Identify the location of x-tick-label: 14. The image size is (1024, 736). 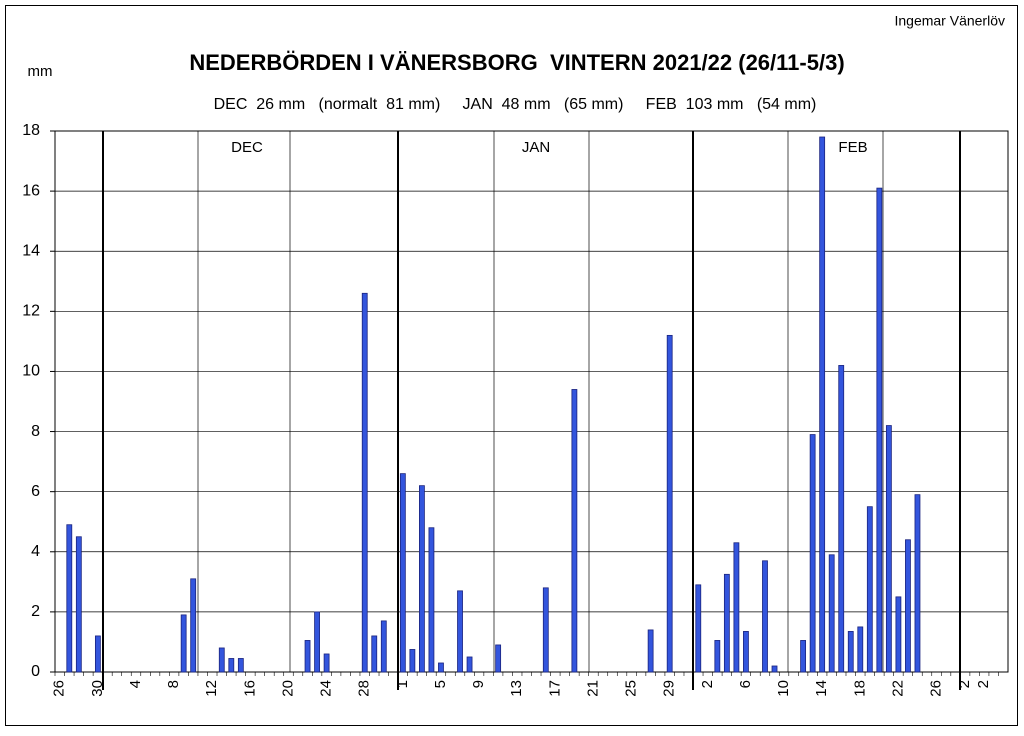
(821, 688).